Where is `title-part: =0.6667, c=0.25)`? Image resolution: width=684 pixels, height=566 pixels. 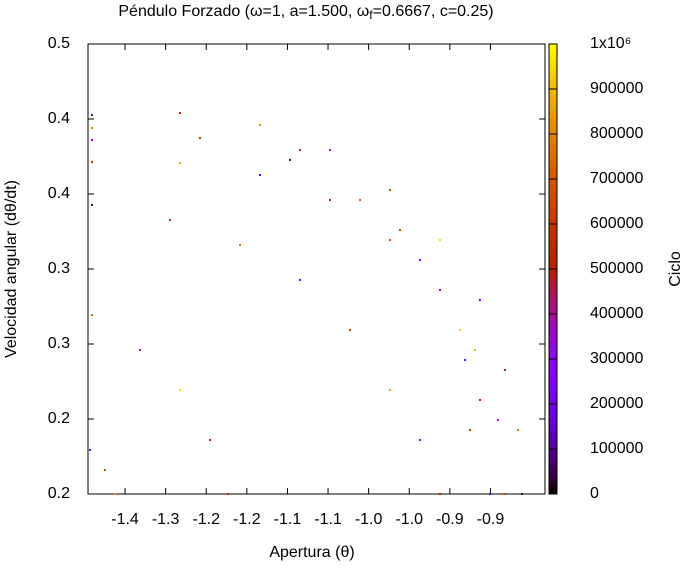
title-part: =0.6667, c=0.25) is located at coordinates (433, 11).